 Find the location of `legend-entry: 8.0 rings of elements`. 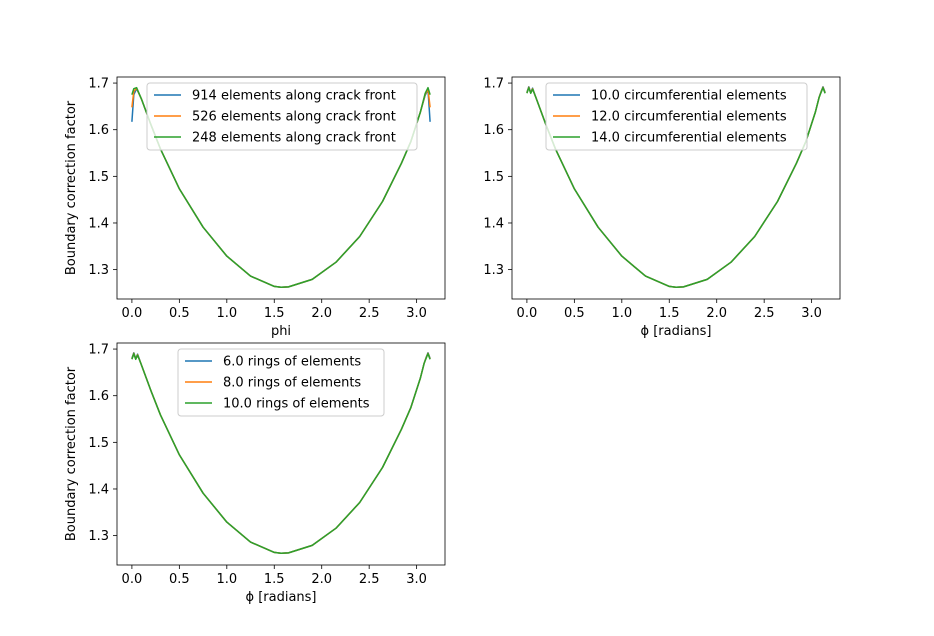

legend-entry: 8.0 rings of elements is located at coordinates (292, 383).